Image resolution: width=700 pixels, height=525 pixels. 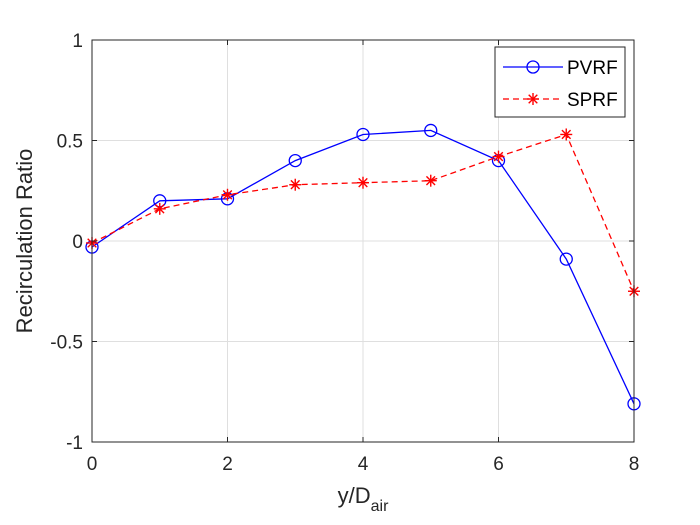 I want to click on y-tick-label: -1, so click(x=74, y=443).